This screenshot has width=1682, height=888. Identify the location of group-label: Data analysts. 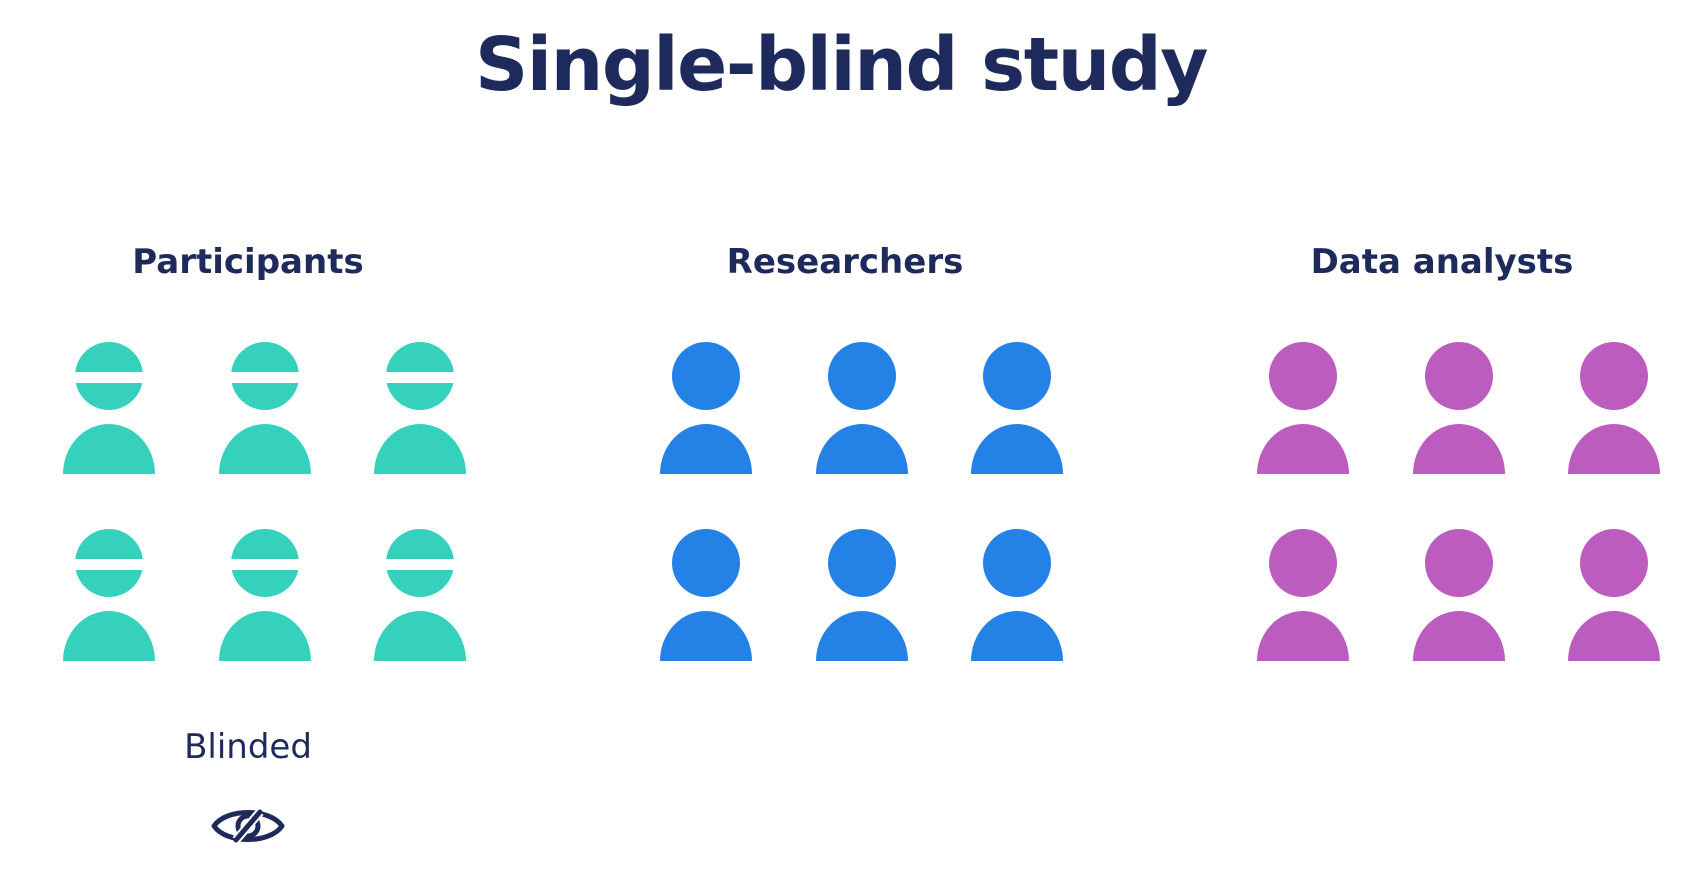
(1442, 262).